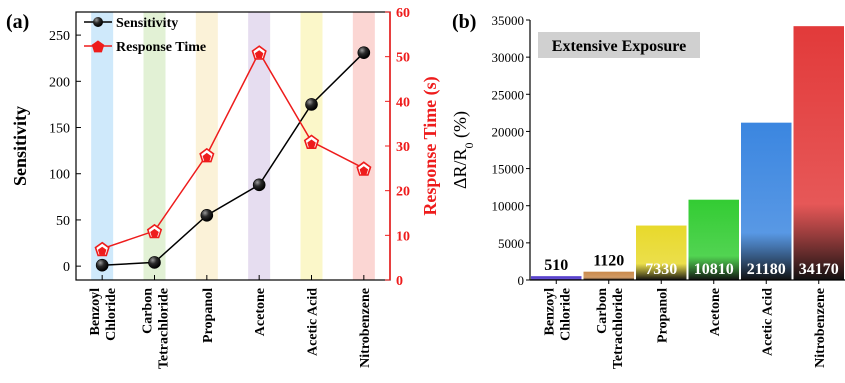 Image resolution: width=845 pixels, height=383 pixels. What do you see at coordinates (111, 314) in the screenshot?
I see `x-tick-label: Chloride` at bounding box center [111, 314].